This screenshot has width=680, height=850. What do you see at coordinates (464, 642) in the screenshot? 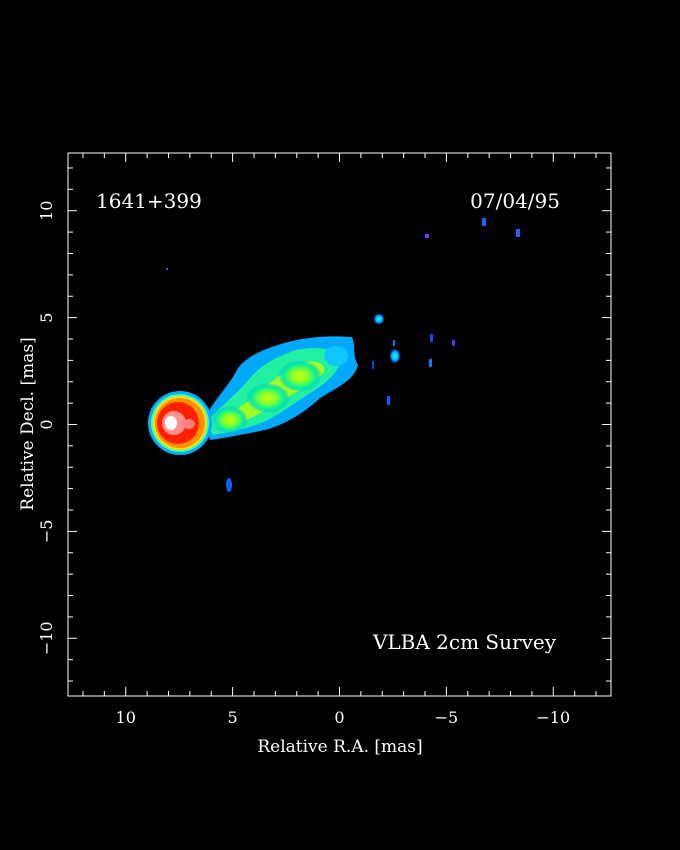
I see `survey-label: VLBA 2cm Survey` at bounding box center [464, 642].